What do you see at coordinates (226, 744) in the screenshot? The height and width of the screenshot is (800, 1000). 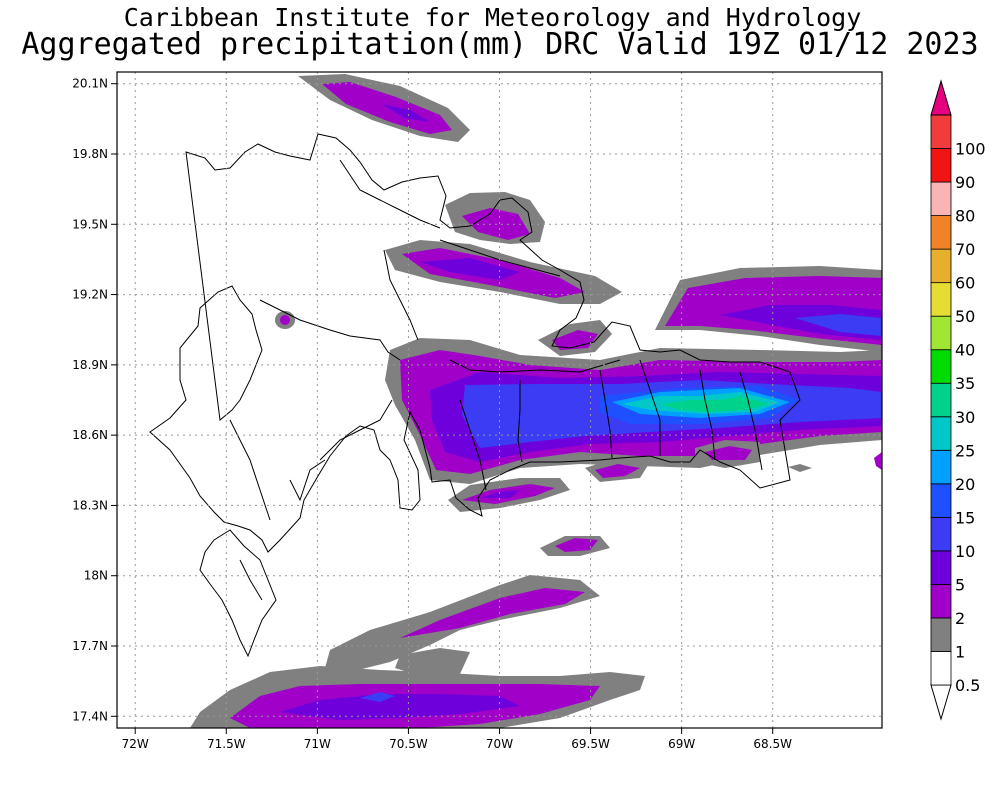 I see `x-tick-label: 71.5W` at bounding box center [226, 744].